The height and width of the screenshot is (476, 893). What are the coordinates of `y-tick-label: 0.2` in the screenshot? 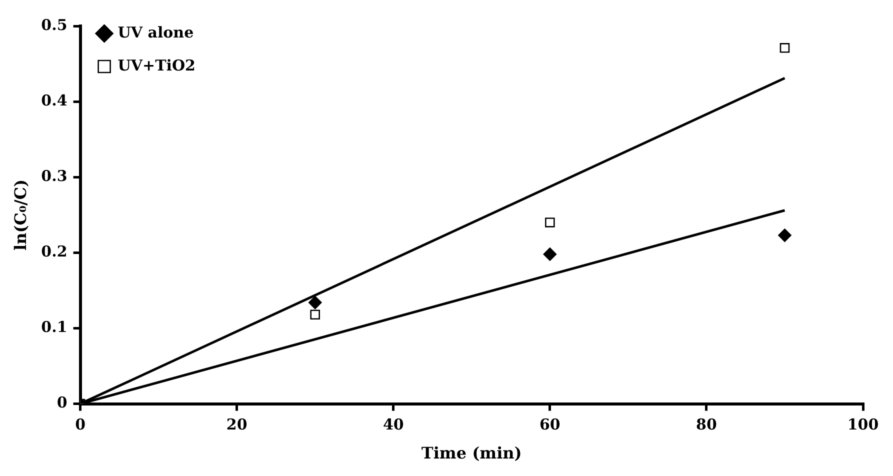 It's located at (54, 251).